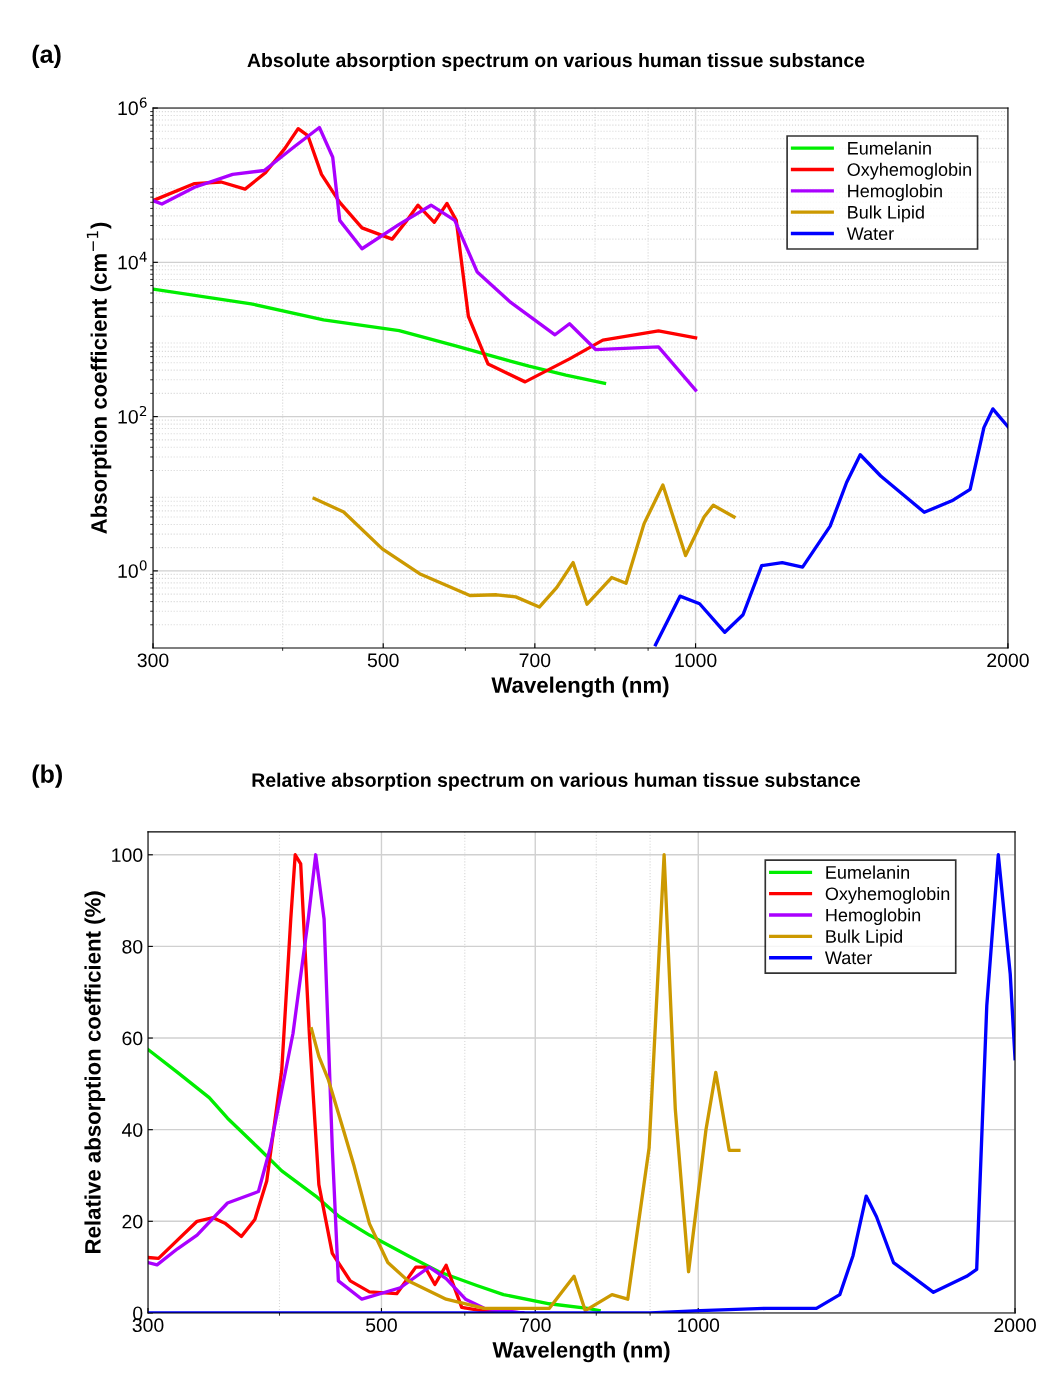  I want to click on y-tick-label: 10$^{4}$, so click(132, 260).